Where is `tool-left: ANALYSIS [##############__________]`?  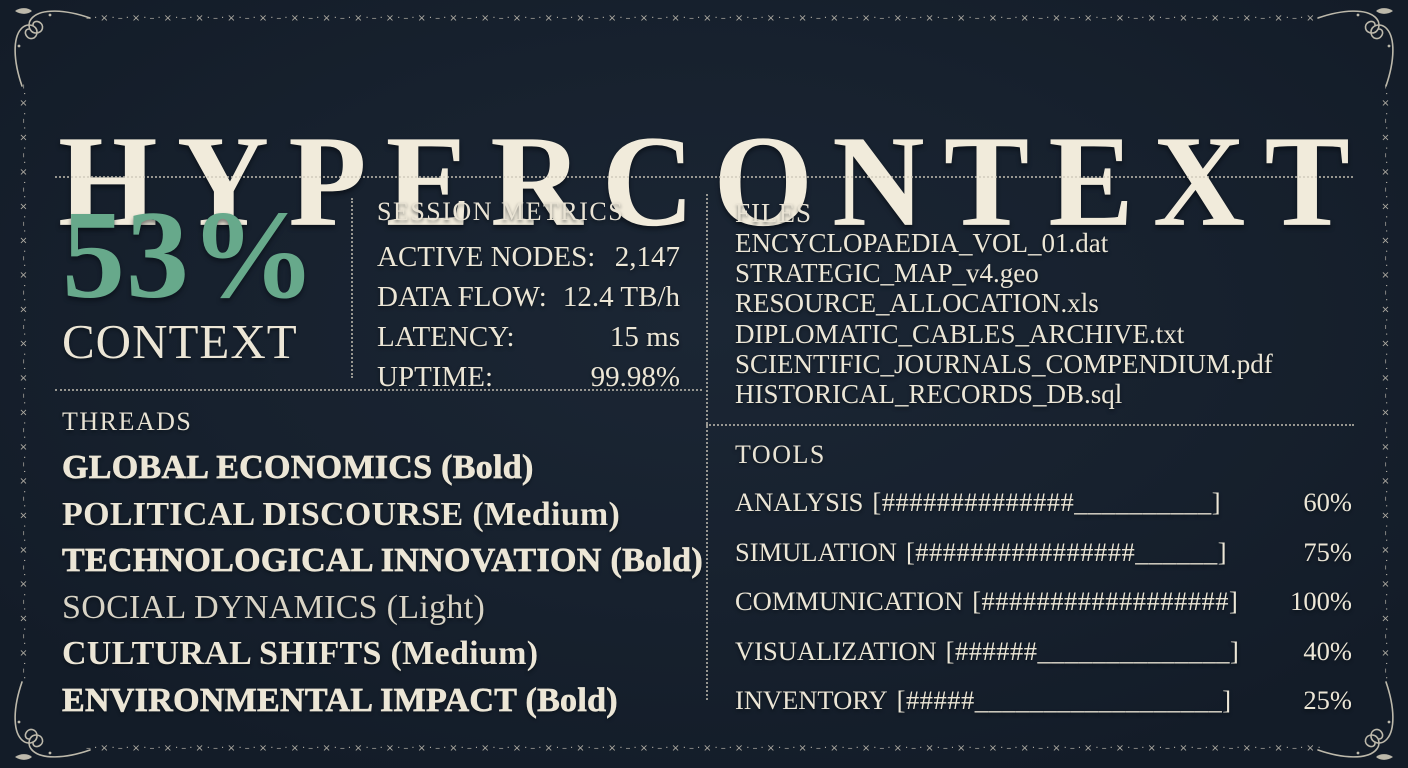 tool-left: ANALYSIS [##############__________] is located at coordinates (978, 503).